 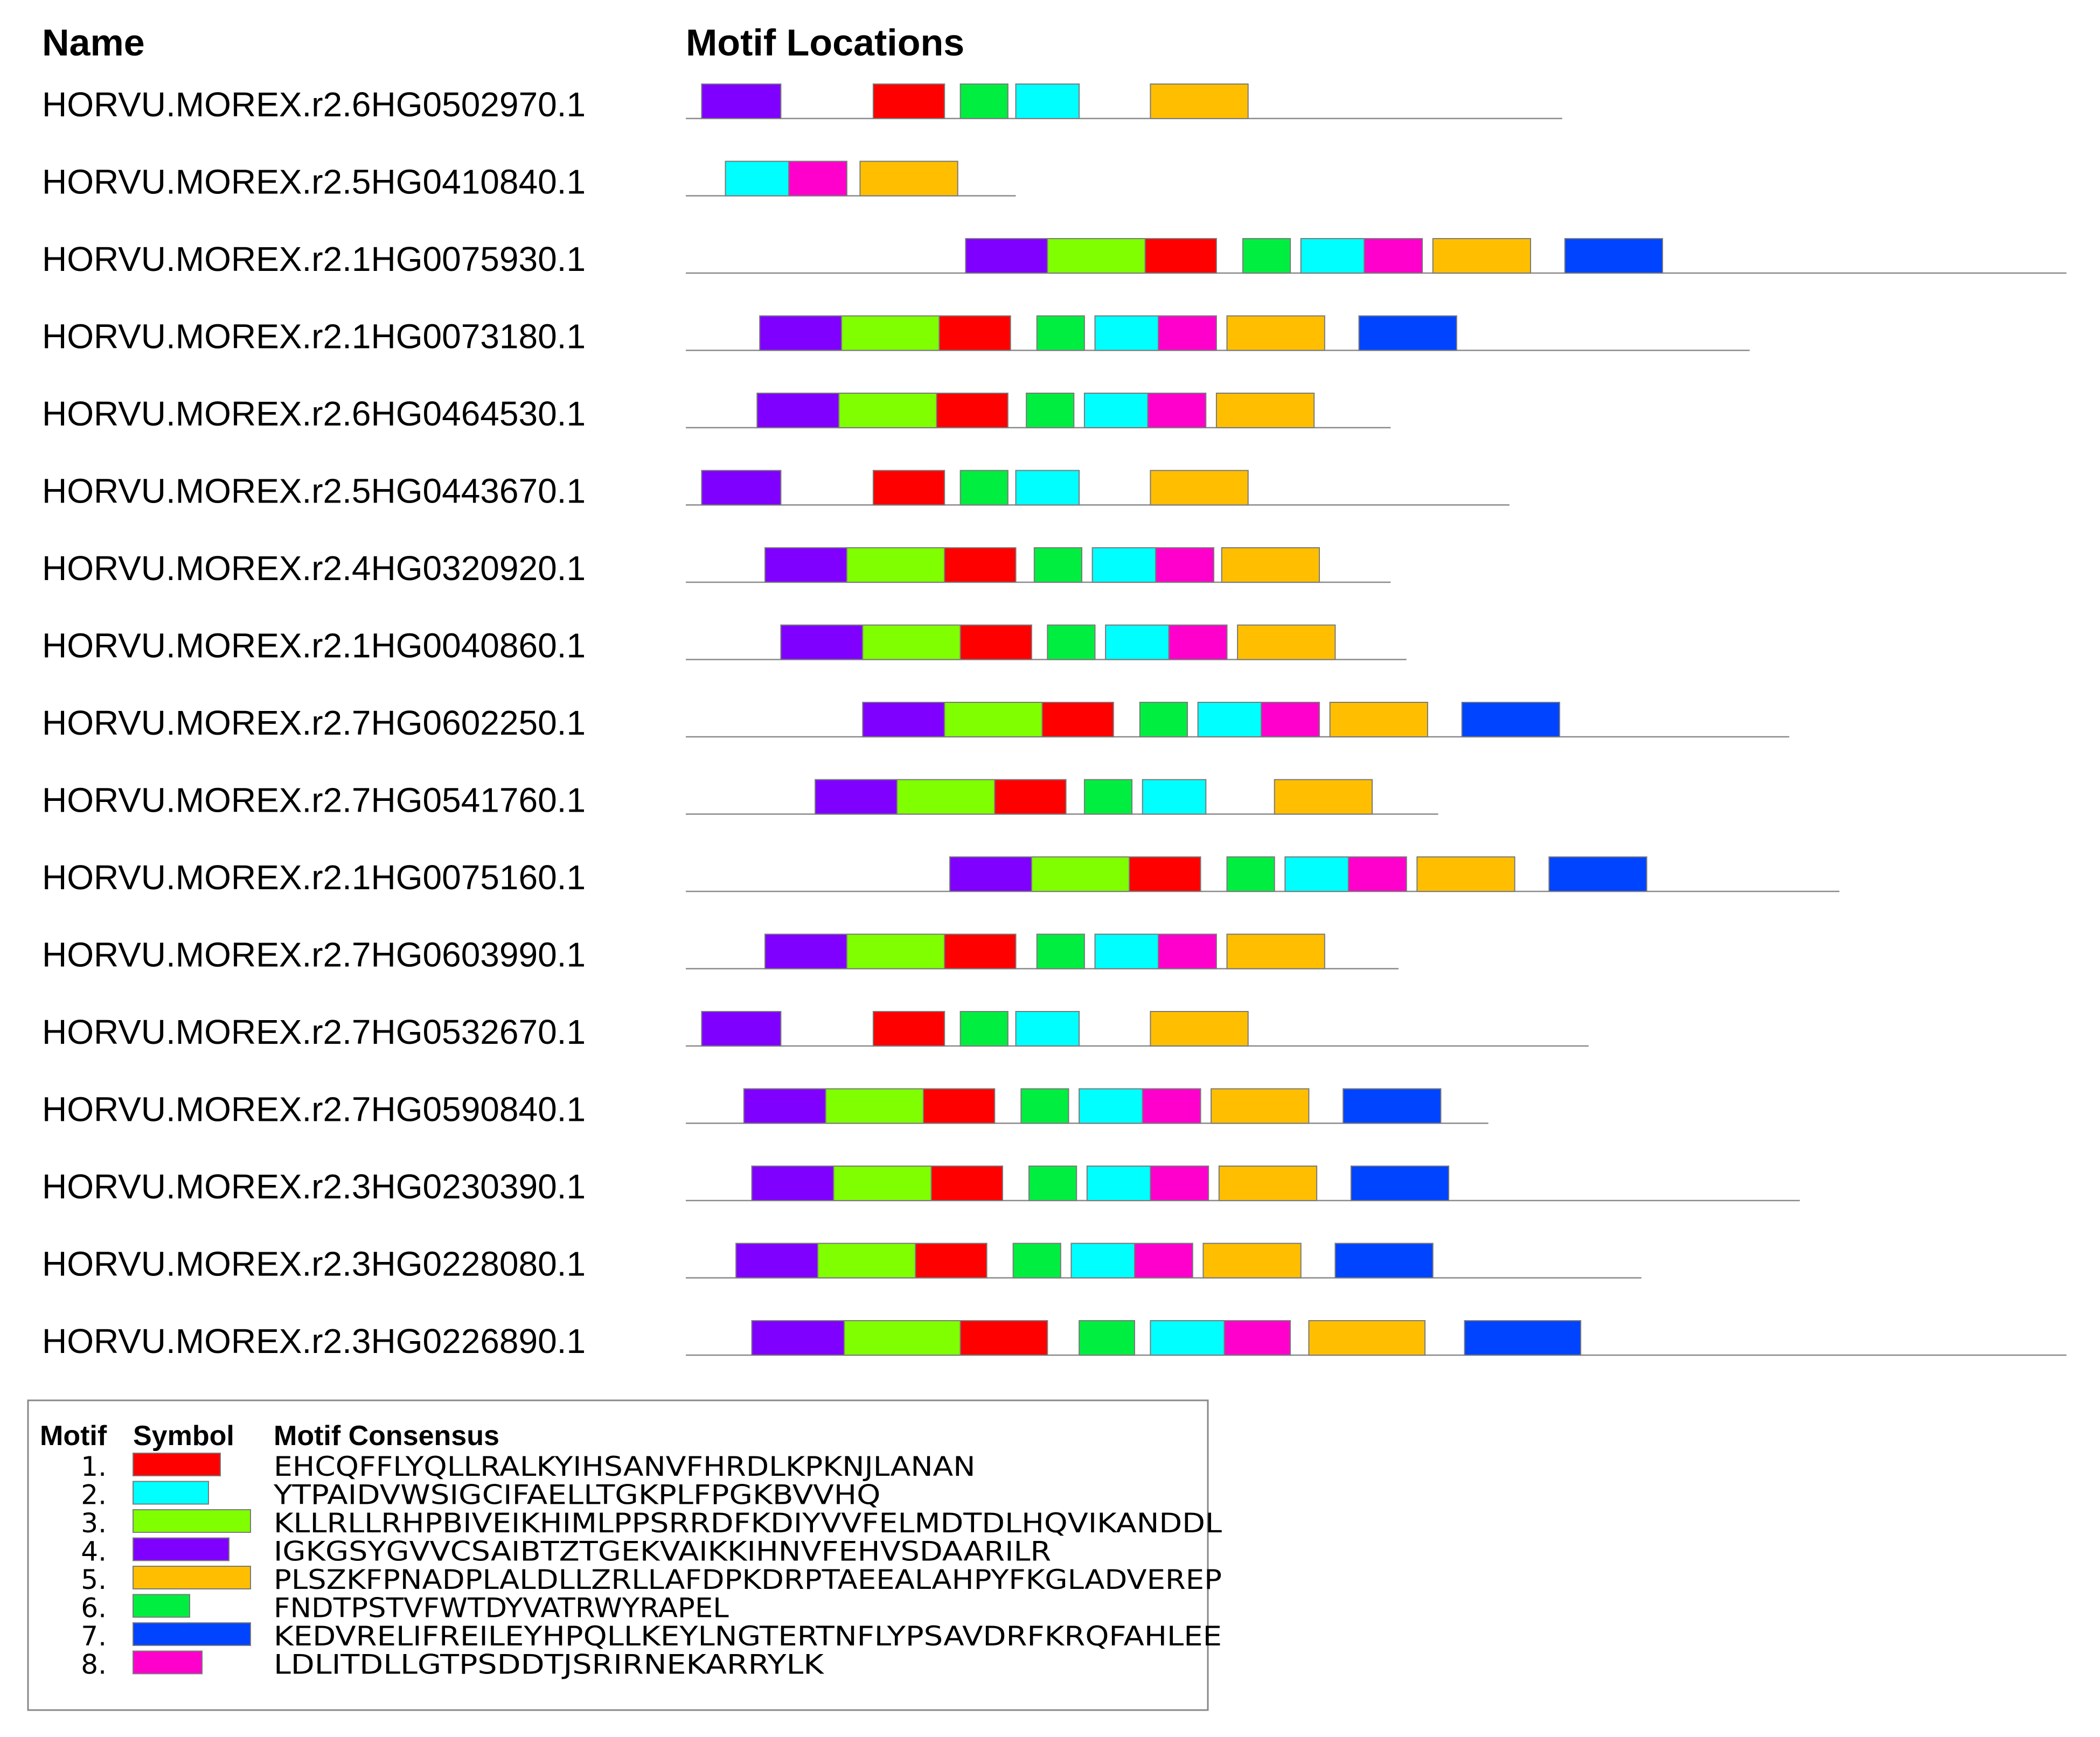 I want to click on legend-row: 2. YTPAIDVWSIGCIFAELLTGKPLFPGKBVVHQ, so click(x=480, y=1495).